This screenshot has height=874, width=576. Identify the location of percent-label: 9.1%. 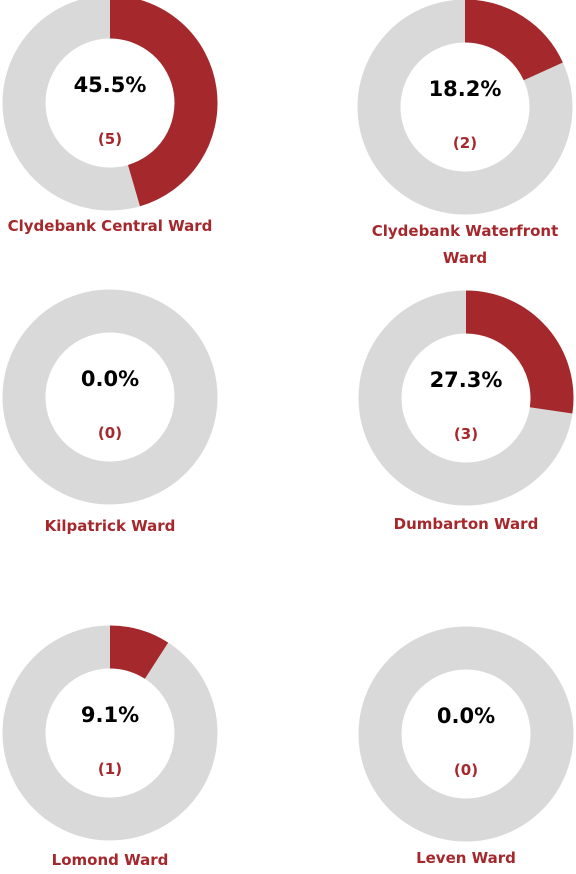
(110, 715).